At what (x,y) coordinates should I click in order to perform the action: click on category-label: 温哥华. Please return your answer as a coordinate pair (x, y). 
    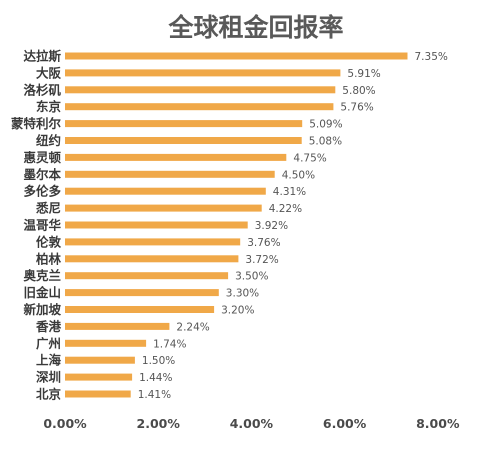
    Looking at the image, I should click on (42, 225).